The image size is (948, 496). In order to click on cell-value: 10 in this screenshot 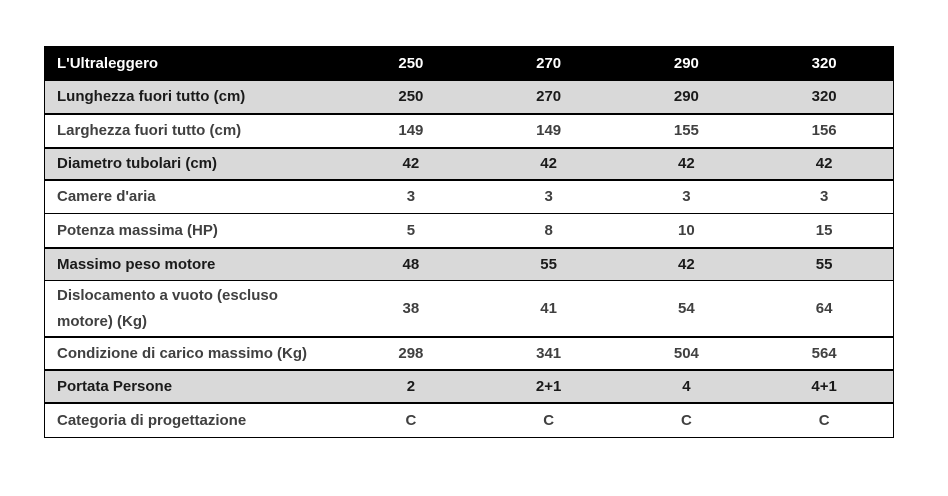, I will do `click(686, 230)`.